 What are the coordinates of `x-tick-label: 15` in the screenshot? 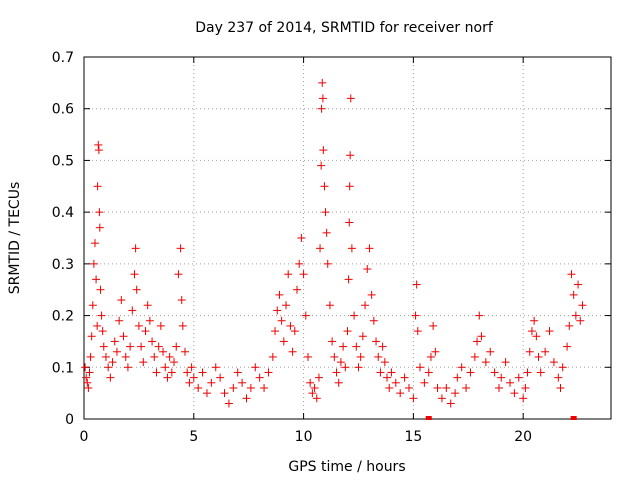 It's located at (413, 437).